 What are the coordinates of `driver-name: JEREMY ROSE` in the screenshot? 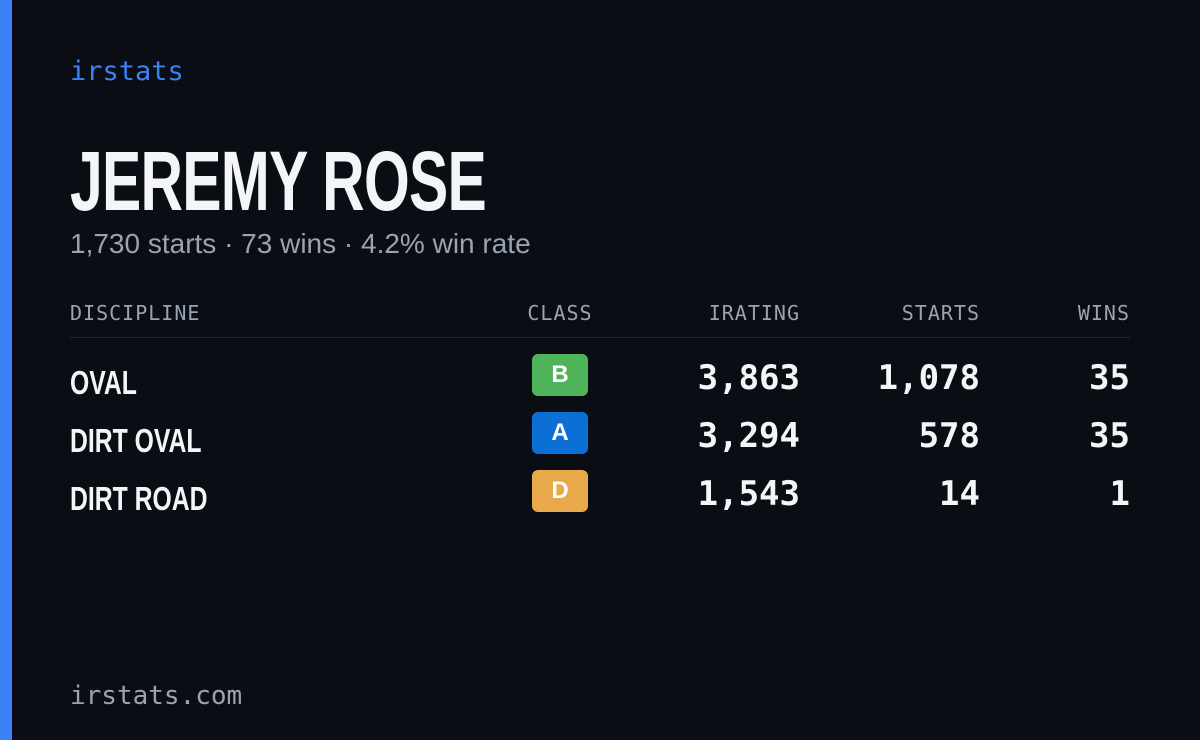 It's located at (278, 181).